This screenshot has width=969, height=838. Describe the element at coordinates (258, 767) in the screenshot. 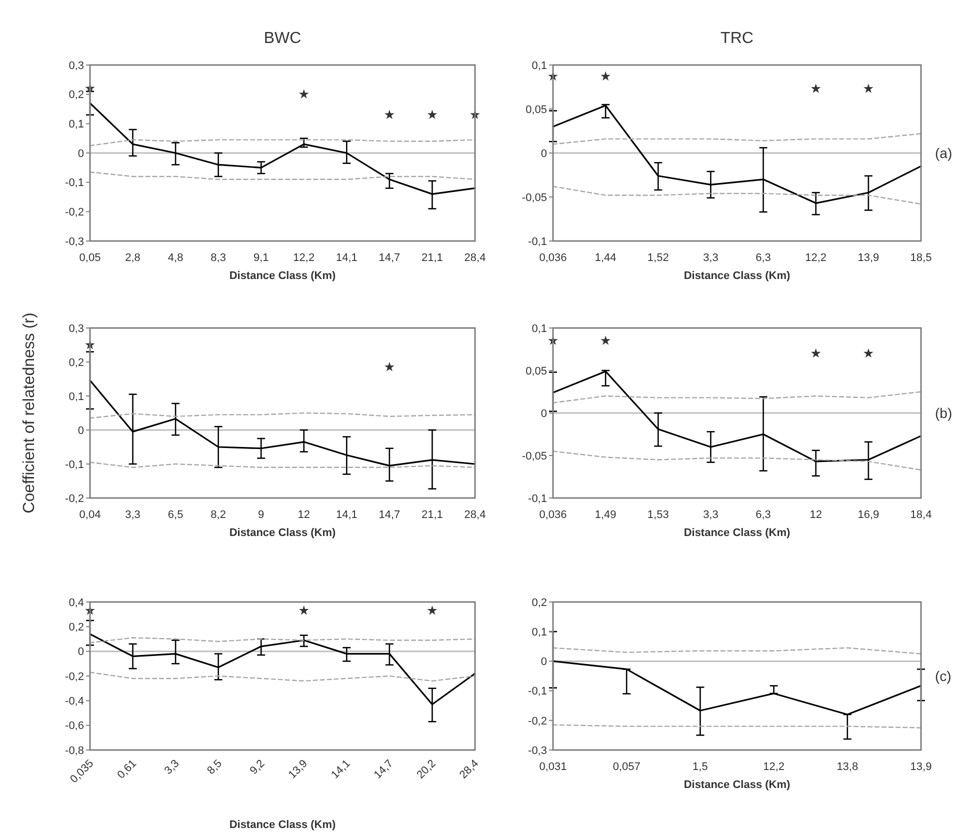

I see `x-tick-label: 9,2` at that location.